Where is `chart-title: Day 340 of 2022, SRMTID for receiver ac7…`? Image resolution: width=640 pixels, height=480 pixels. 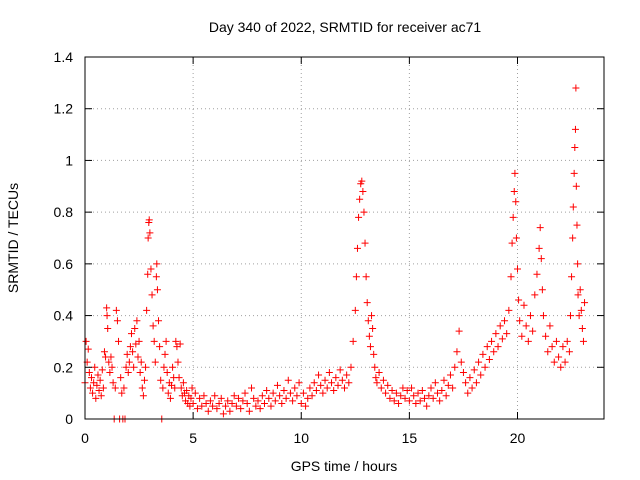 chart-title: Day 340 of 2022, SRMTID for receiver ac7… is located at coordinates (345, 27).